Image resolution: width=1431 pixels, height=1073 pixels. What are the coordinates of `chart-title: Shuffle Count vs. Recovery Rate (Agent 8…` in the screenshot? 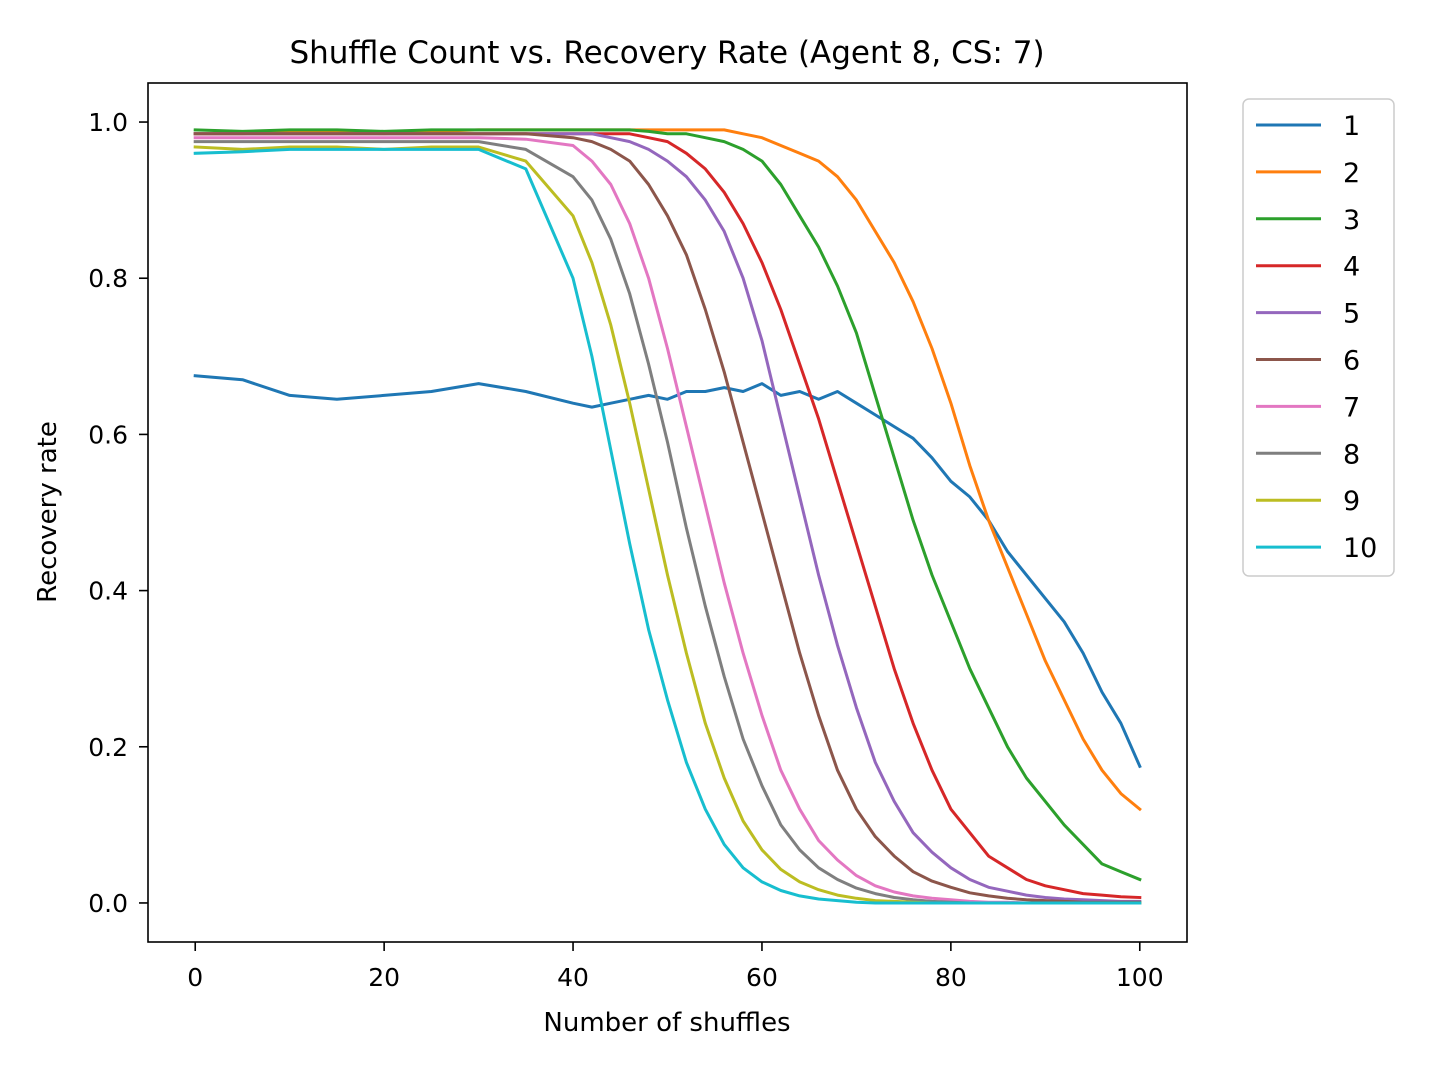 It's located at (666, 53).